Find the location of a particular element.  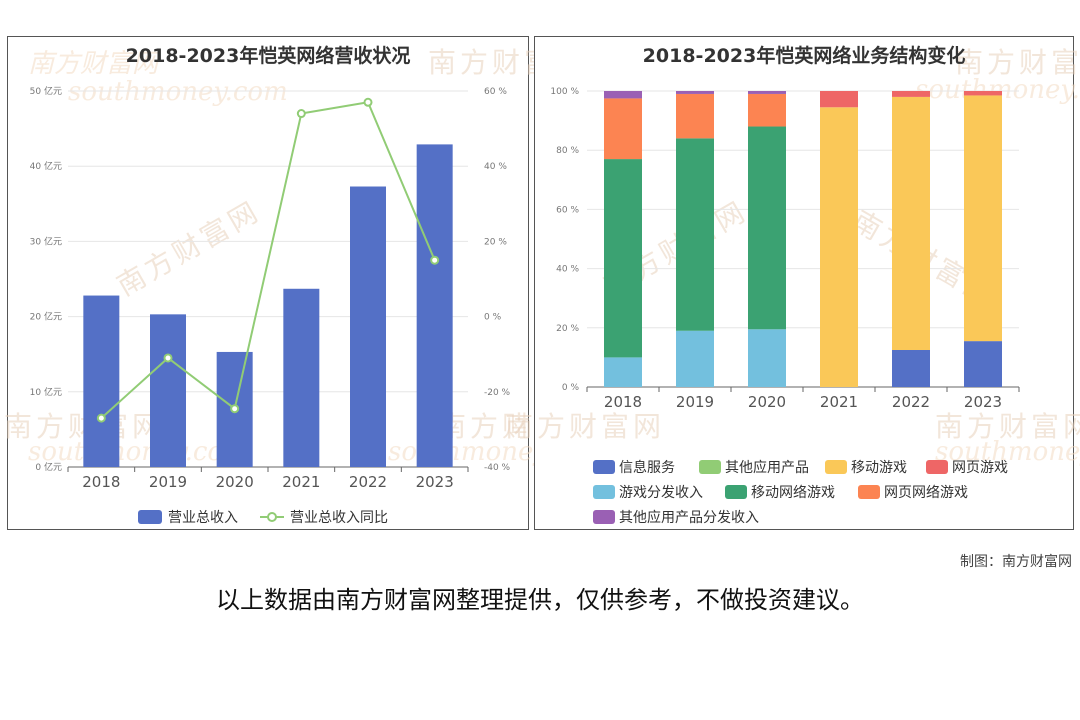

y-left-tick-label: 40 亿元 is located at coordinates (46, 166).